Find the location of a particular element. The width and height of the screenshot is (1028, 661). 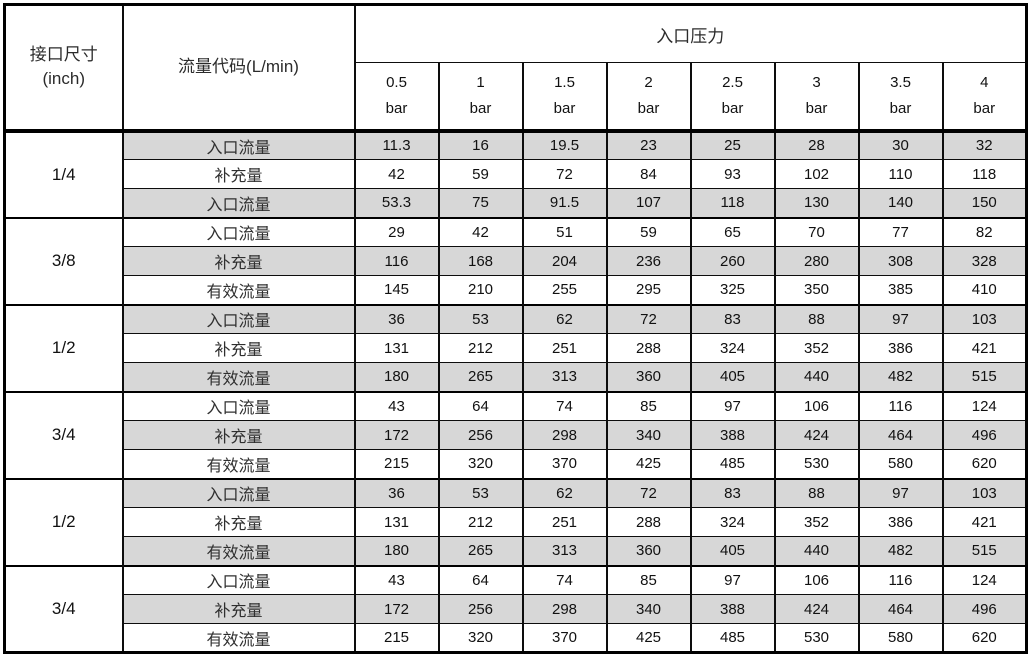

size-cell: 3/8 is located at coordinates (63, 260).